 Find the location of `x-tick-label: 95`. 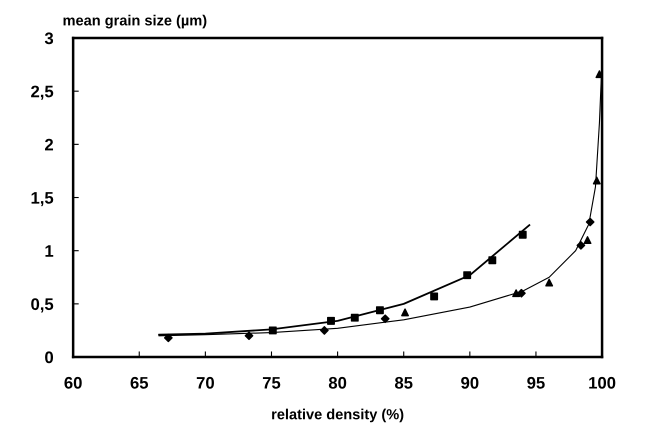

x-tick-label: 95 is located at coordinates (536, 382).